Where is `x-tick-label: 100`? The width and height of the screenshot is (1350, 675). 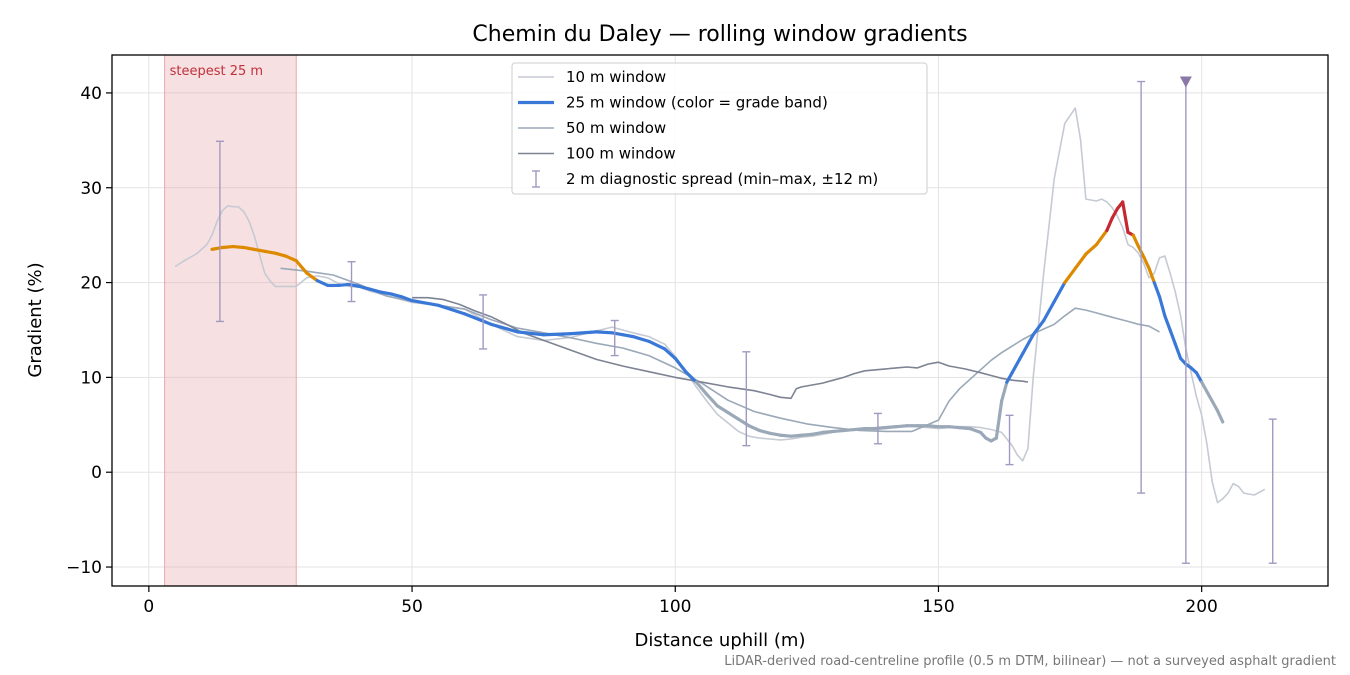 x-tick-label: 100 is located at coordinates (675, 607).